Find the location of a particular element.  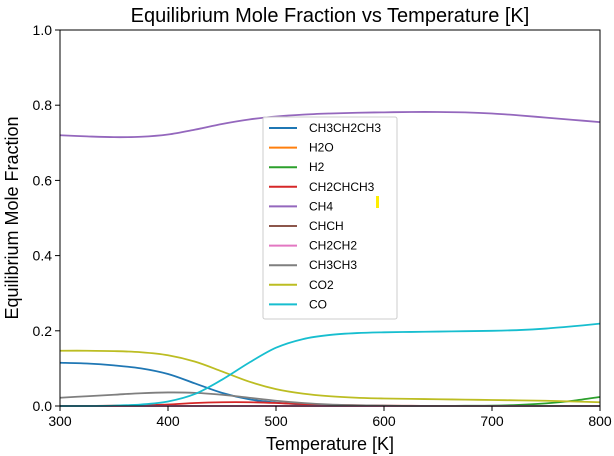

yellow-marker is located at coordinates (377, 202).